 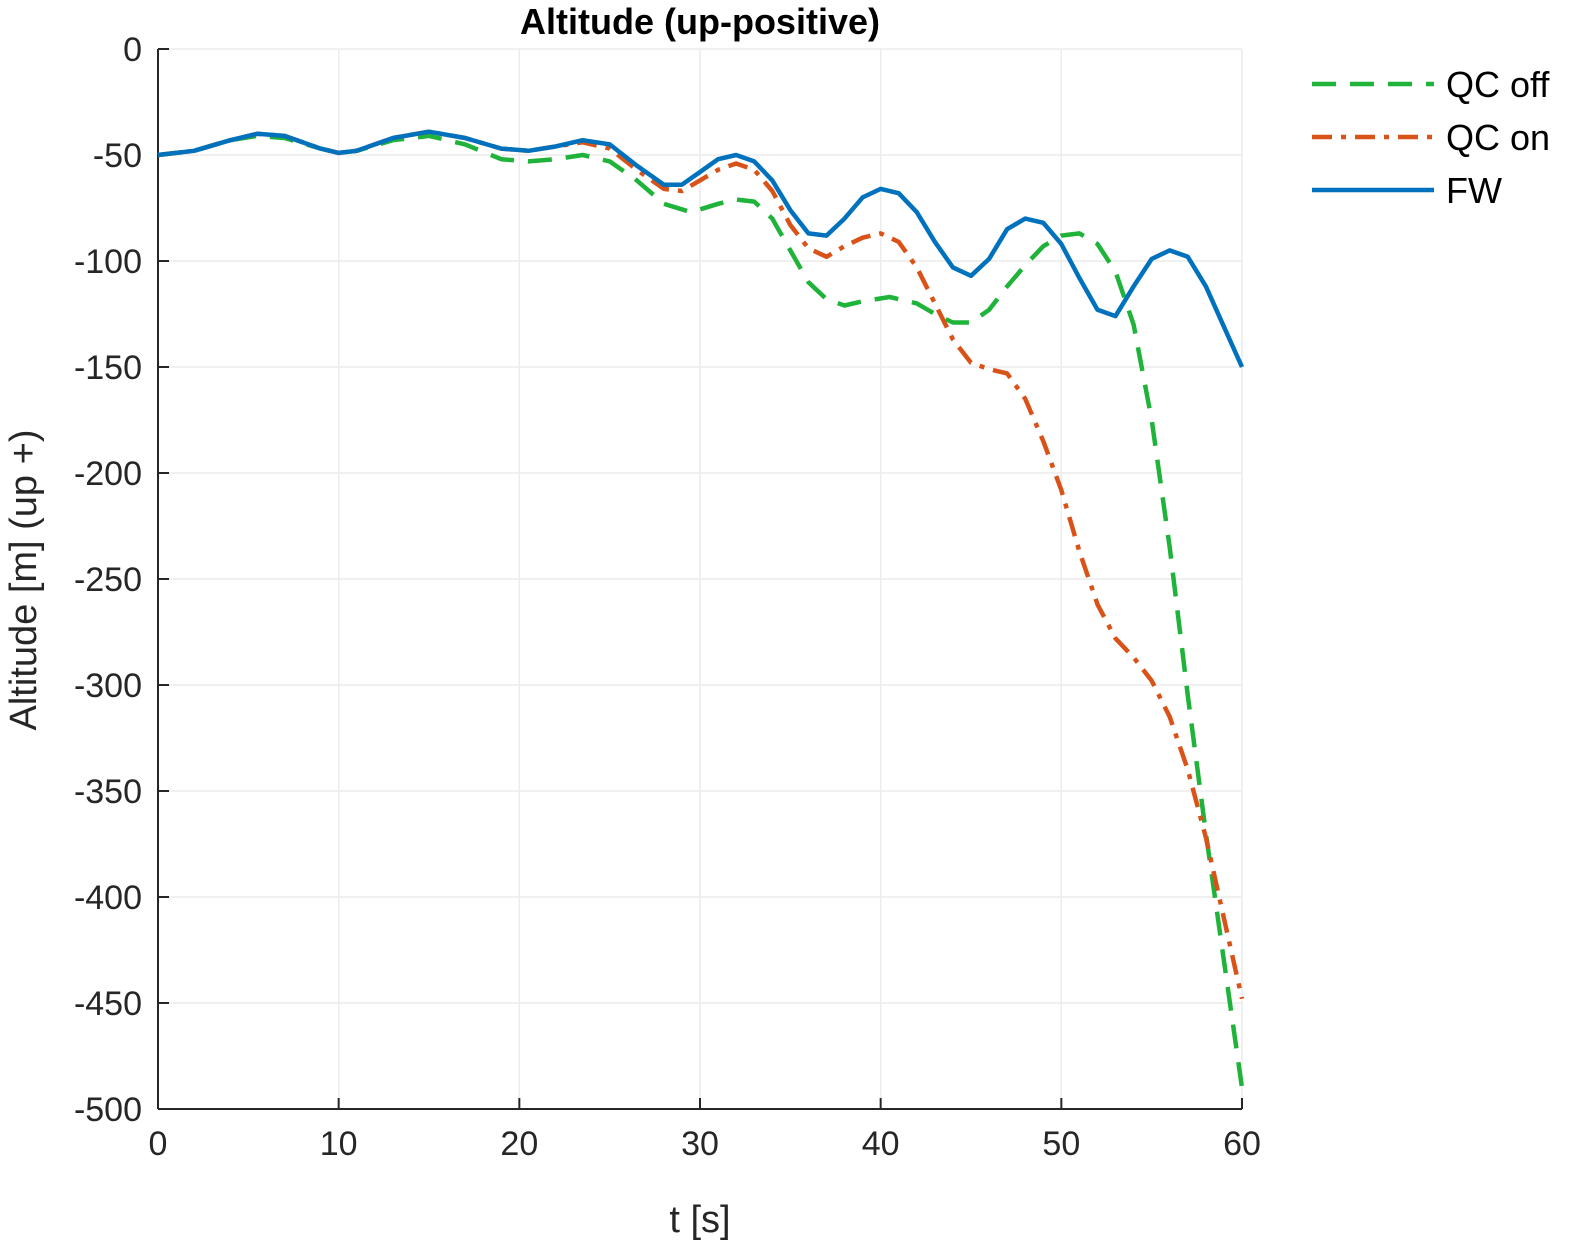 I want to click on x-tick-label: 10, so click(x=339, y=1144).